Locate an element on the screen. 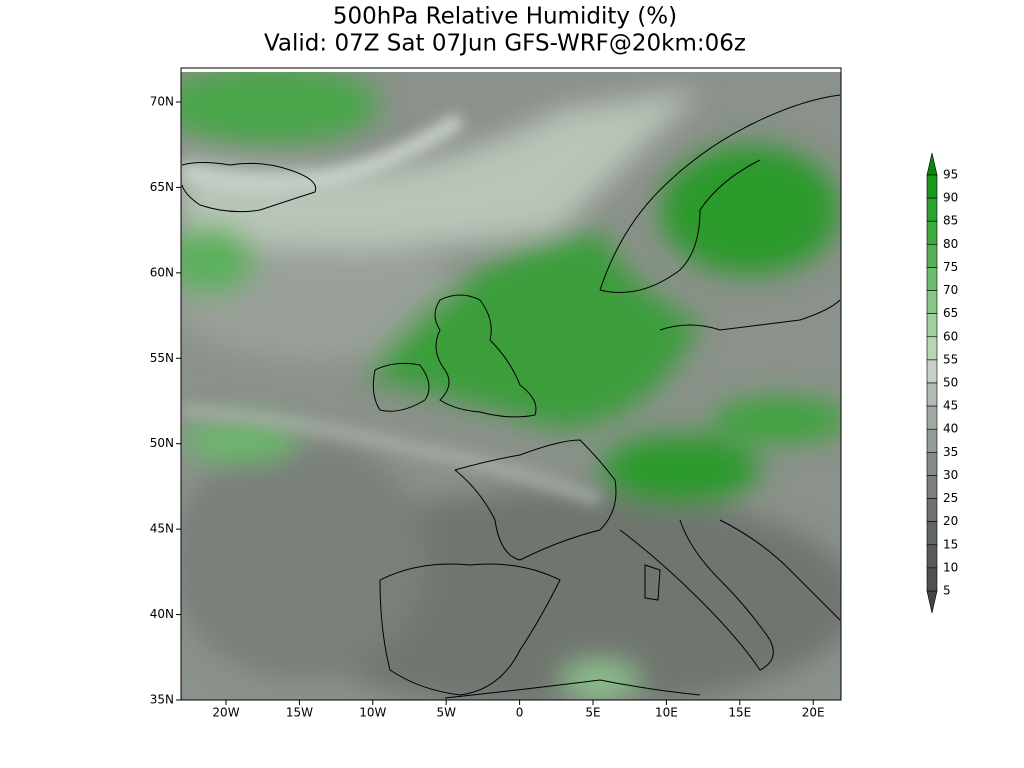 The height and width of the screenshot is (768, 1024). colorbar-label: 45 is located at coordinates (950, 406).